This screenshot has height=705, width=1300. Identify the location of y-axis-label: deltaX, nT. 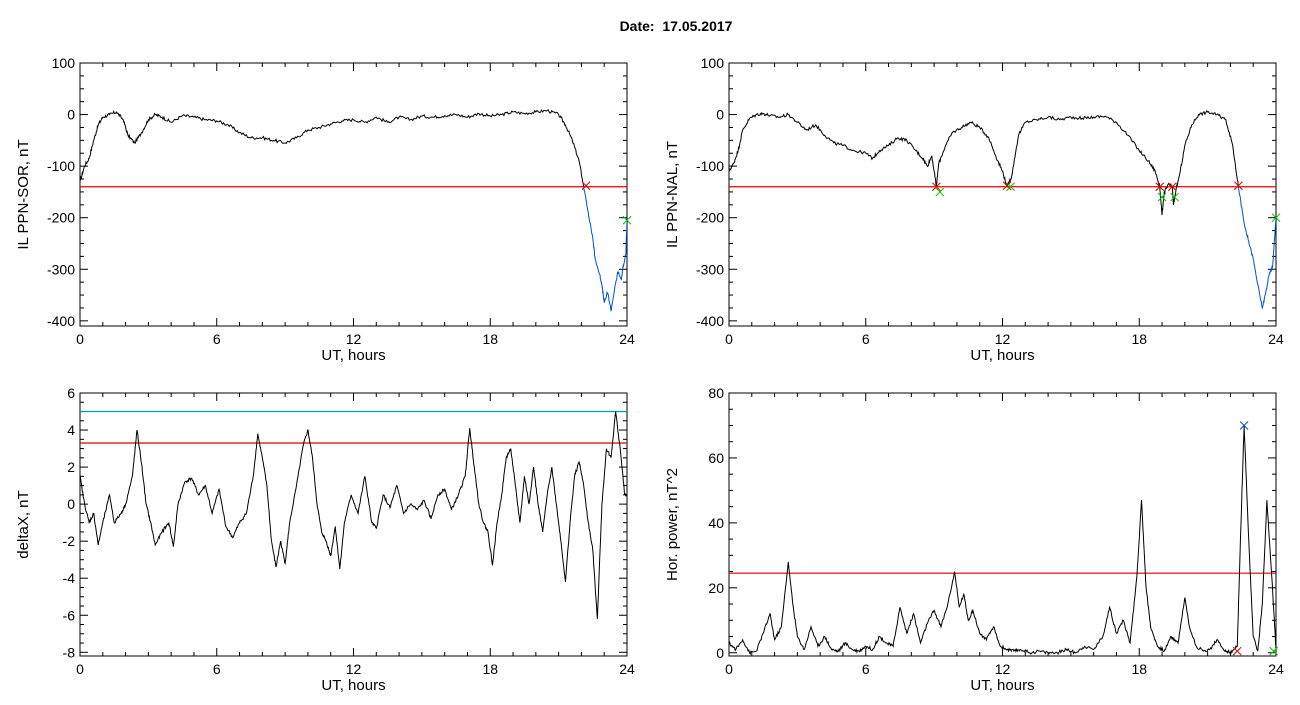
(23, 524).